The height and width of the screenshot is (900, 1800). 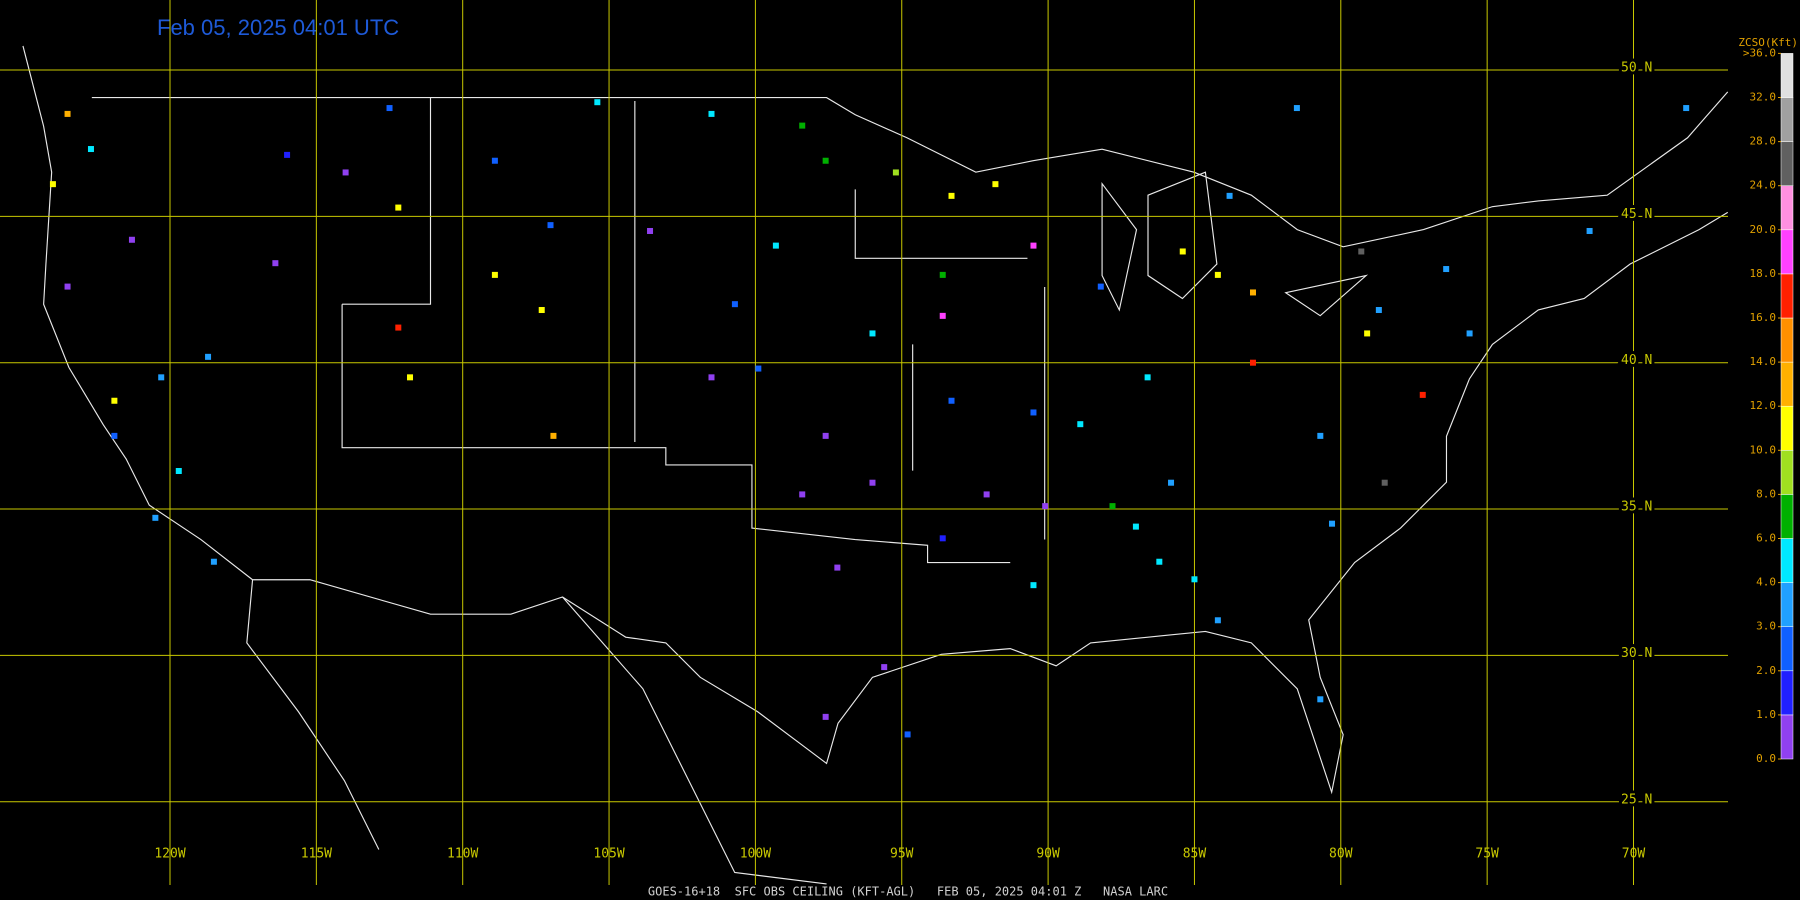 I want to click on colorbar-label: 4.0, so click(x=1766, y=582).